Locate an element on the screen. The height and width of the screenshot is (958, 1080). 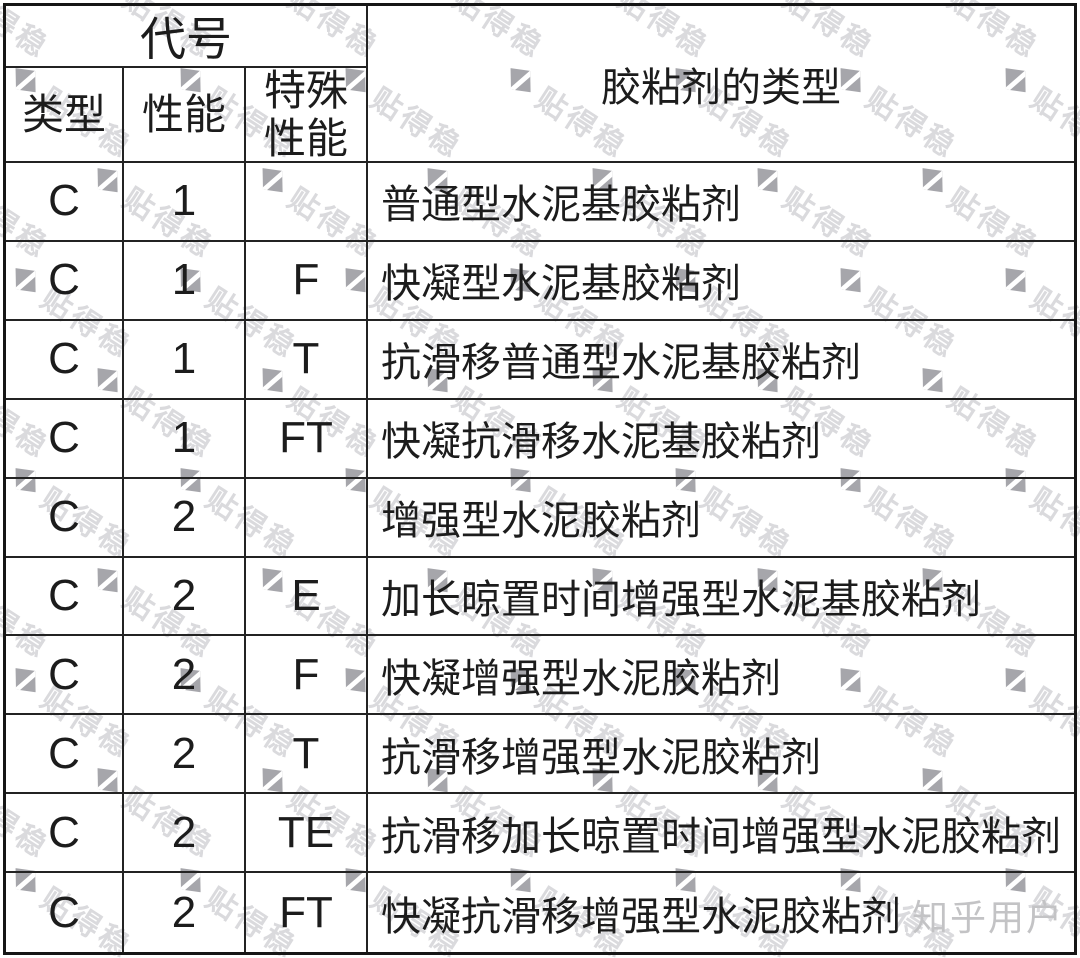
cell-special: E is located at coordinates (307, 597).